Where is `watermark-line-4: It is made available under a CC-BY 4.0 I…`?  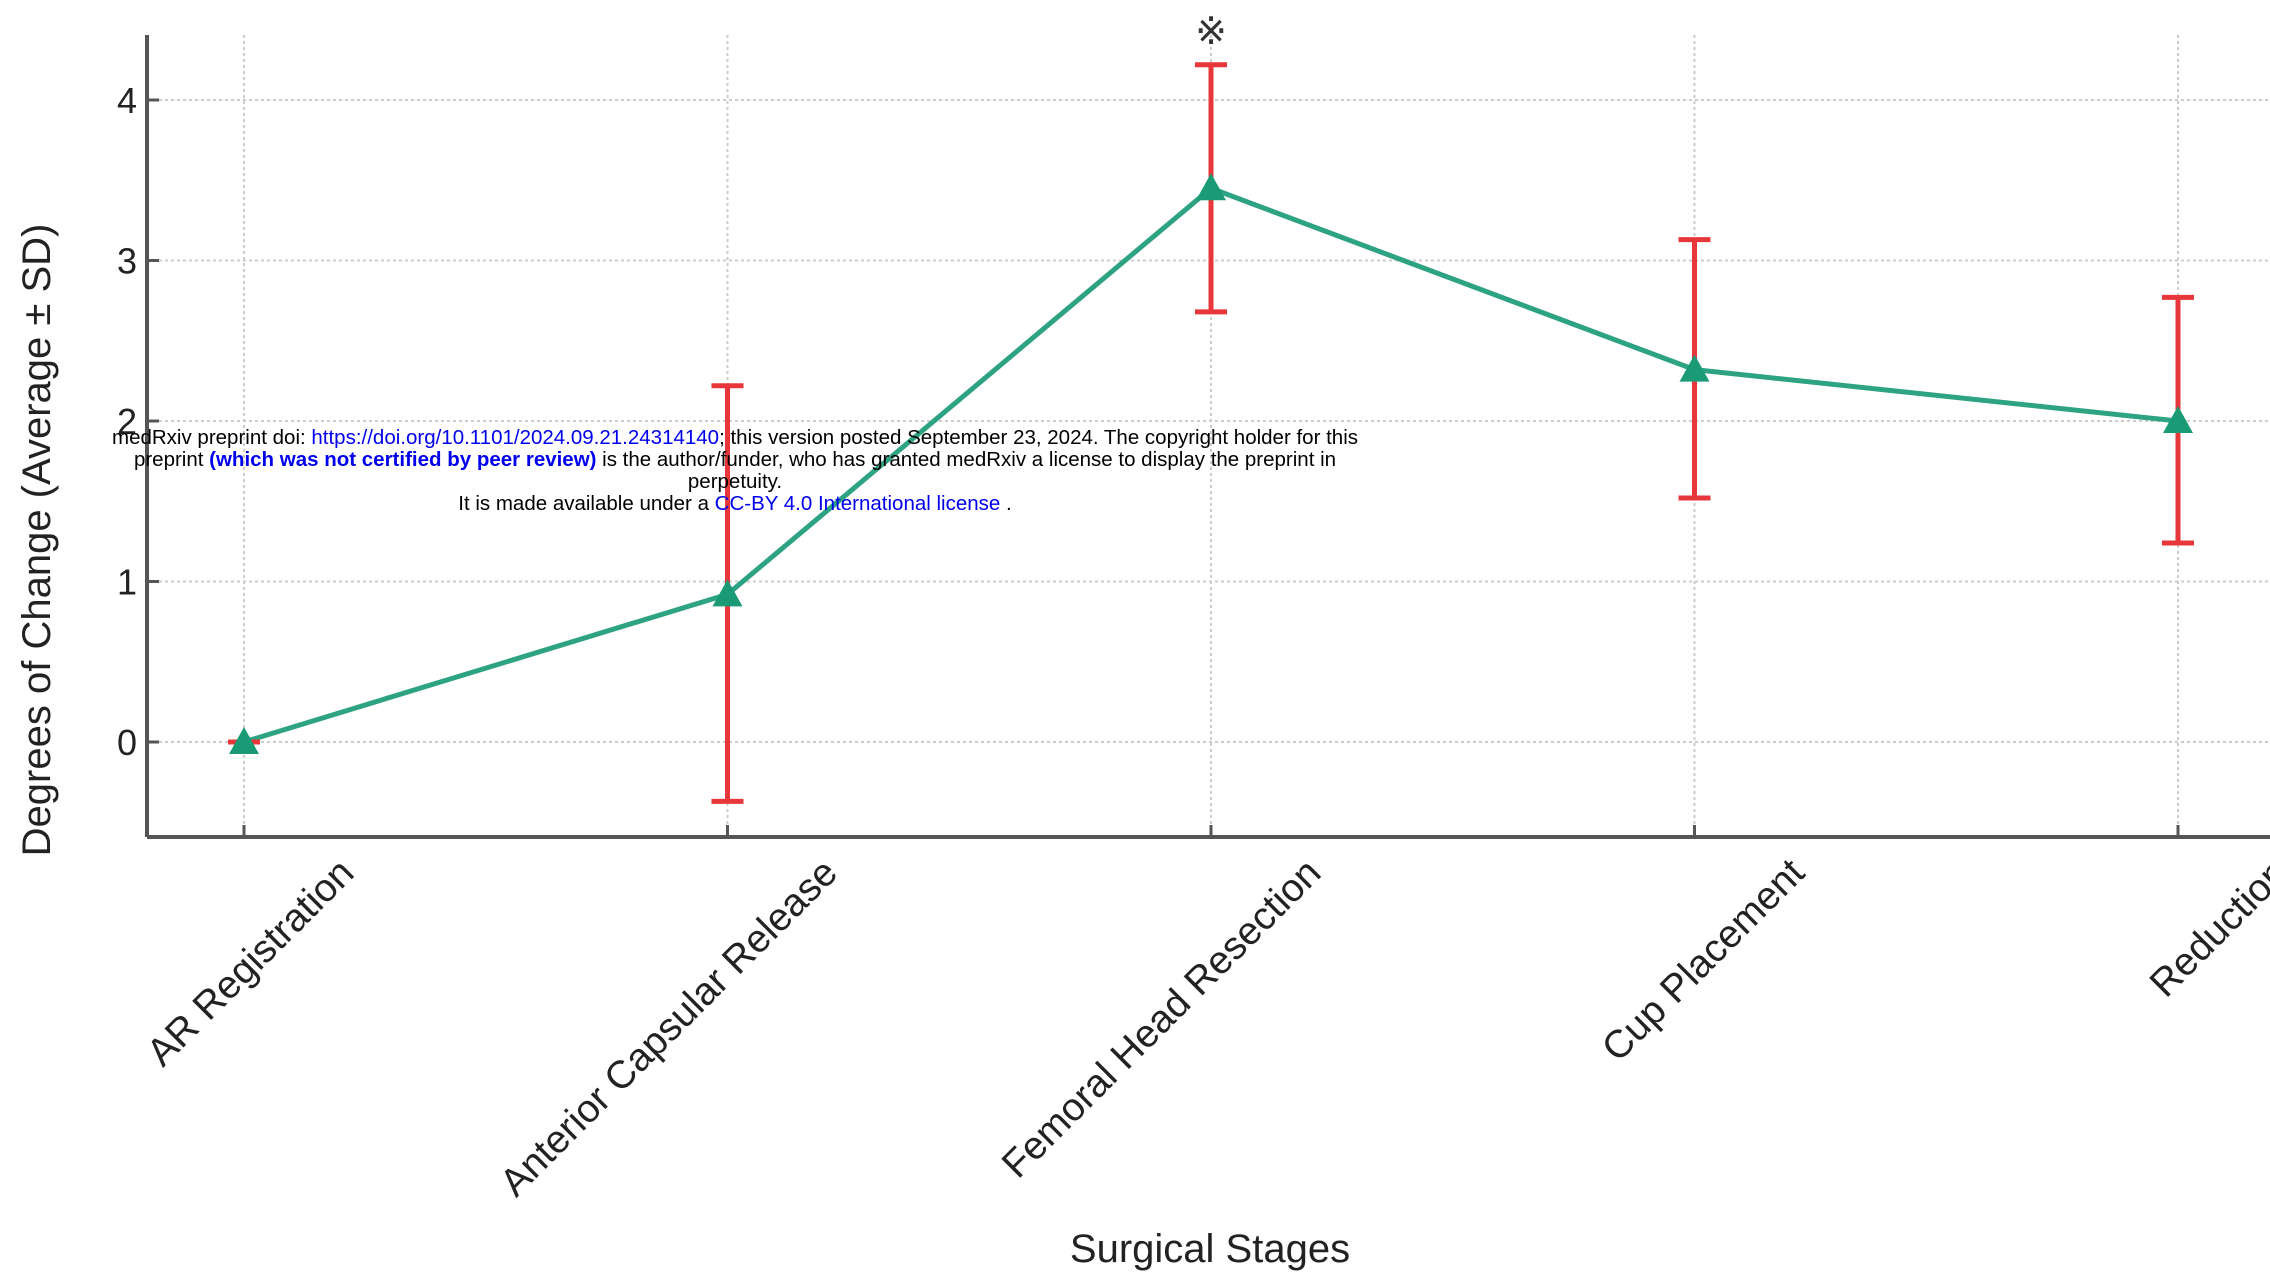 watermark-line-4: It is made available under a CC-BY 4.0 I… is located at coordinates (735, 504).